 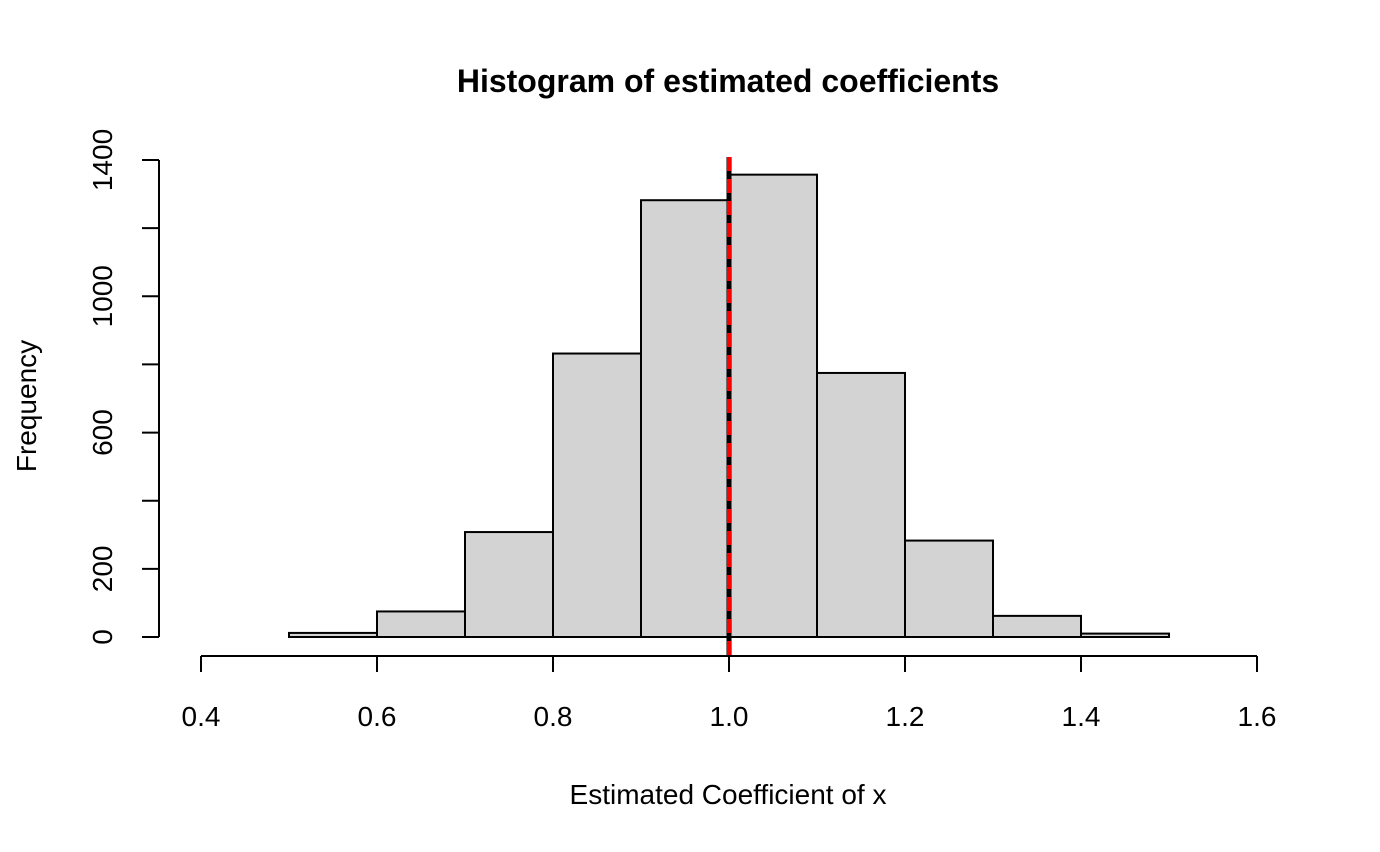 What do you see at coordinates (728, 794) in the screenshot?
I see `x-axis-label: Estimated Coefficient of x` at bounding box center [728, 794].